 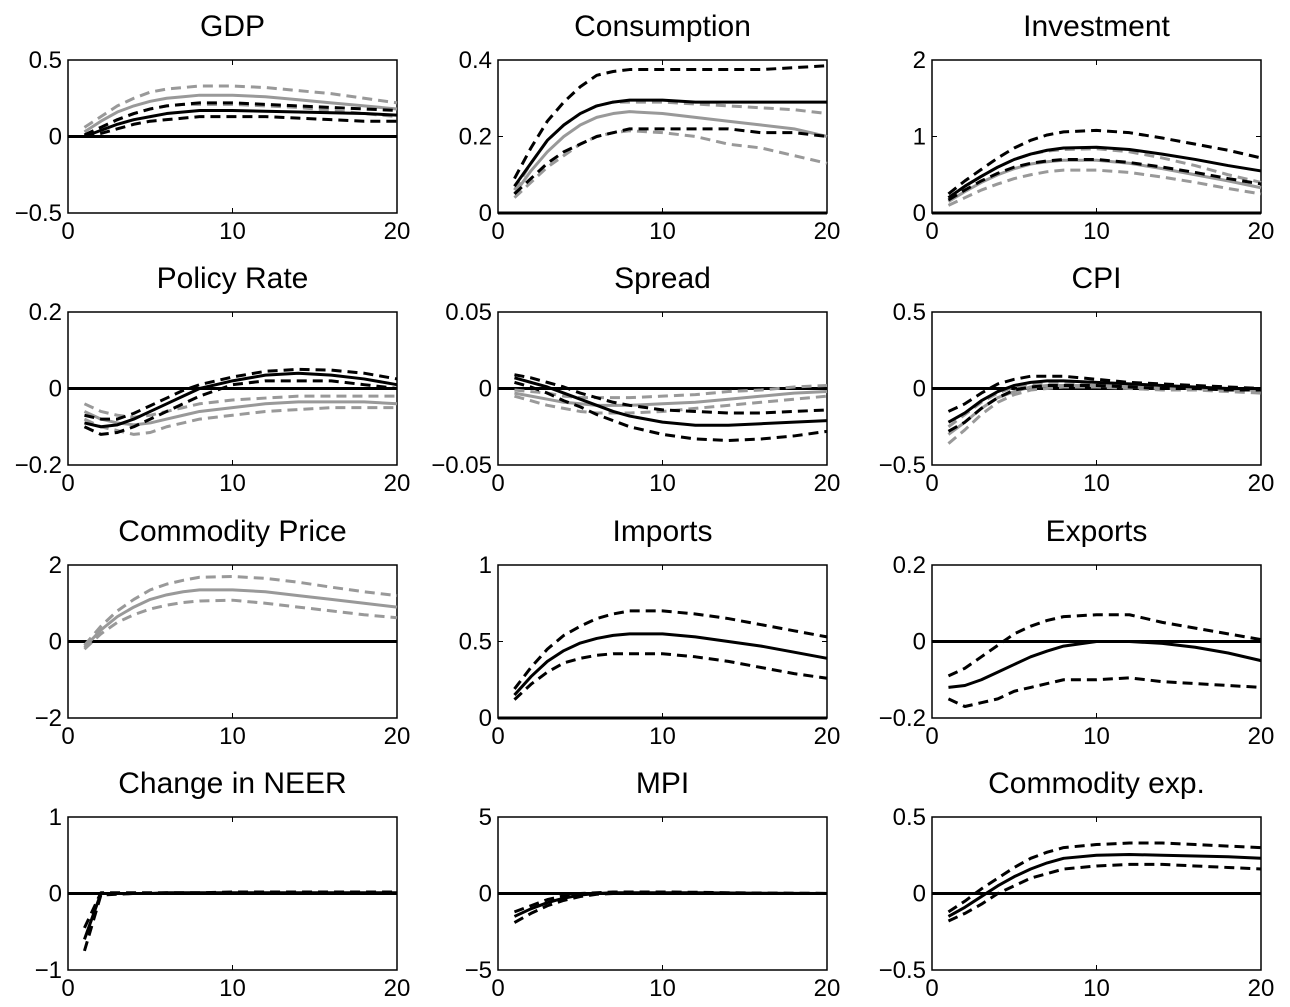 I want to click on chart-title: Exports, so click(x=1097, y=531).